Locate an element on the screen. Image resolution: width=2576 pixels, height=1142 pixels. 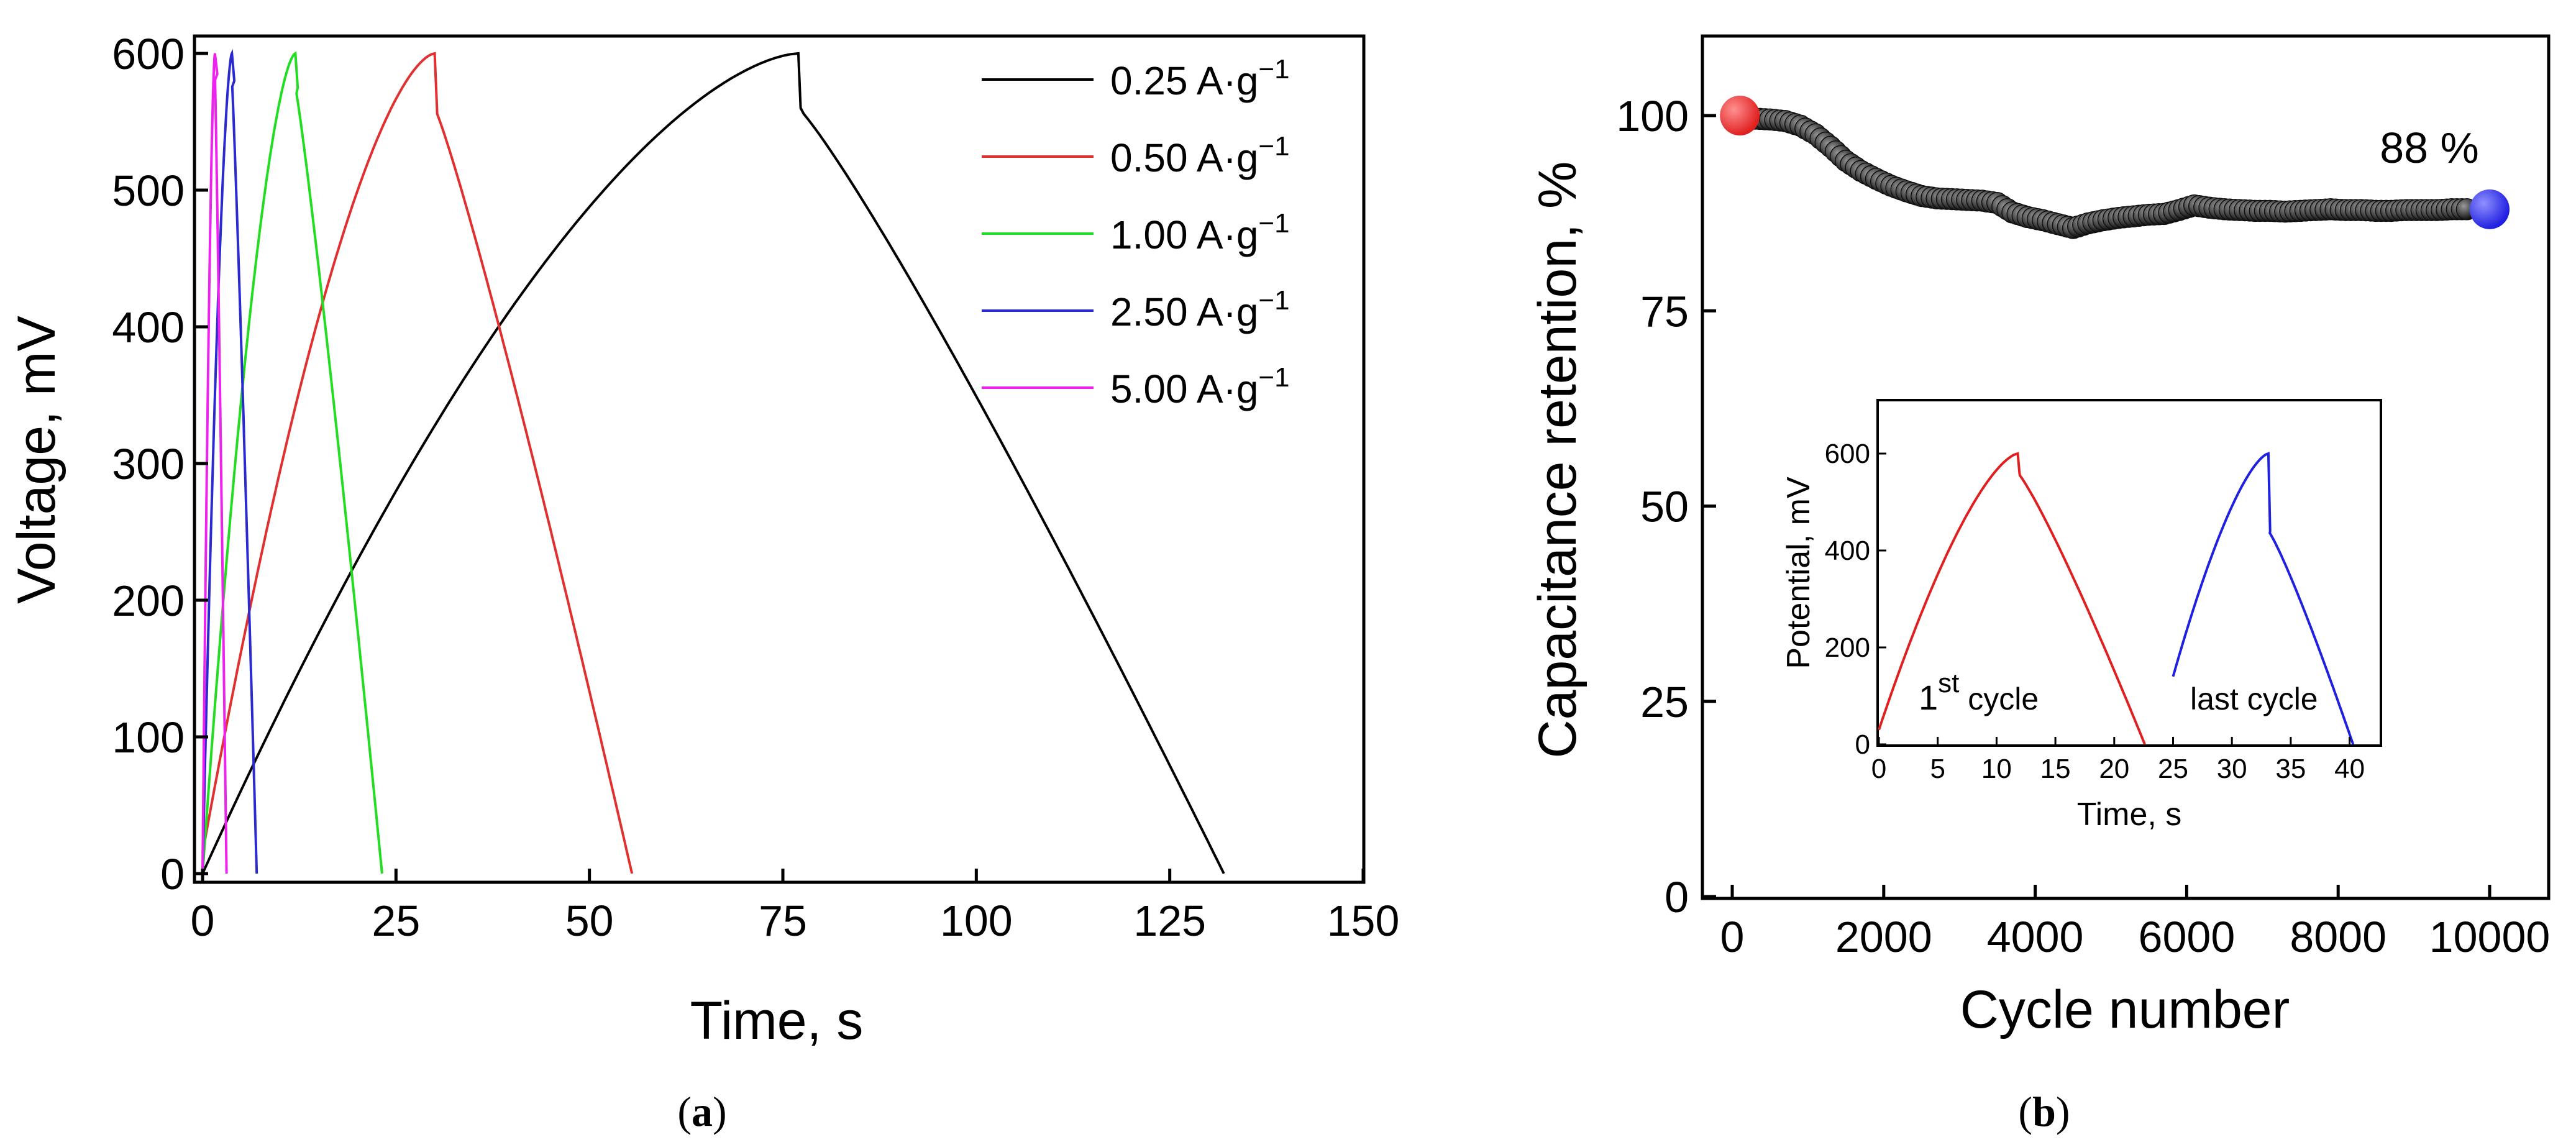
legend-label-0-50: 0.50 A·g−1 is located at coordinates (1200, 155).